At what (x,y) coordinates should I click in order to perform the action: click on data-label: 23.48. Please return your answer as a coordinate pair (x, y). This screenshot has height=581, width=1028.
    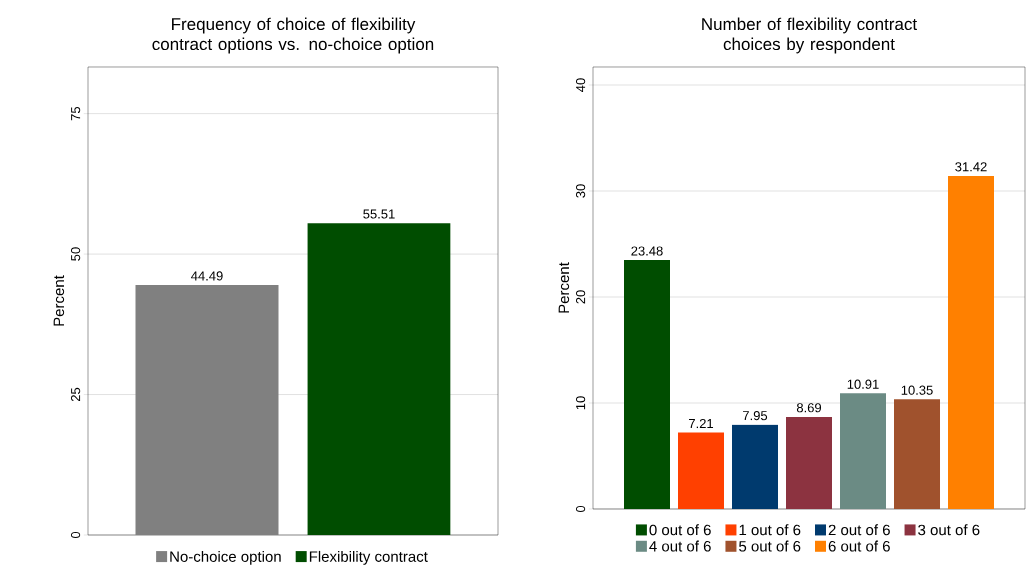
    Looking at the image, I should click on (647, 251).